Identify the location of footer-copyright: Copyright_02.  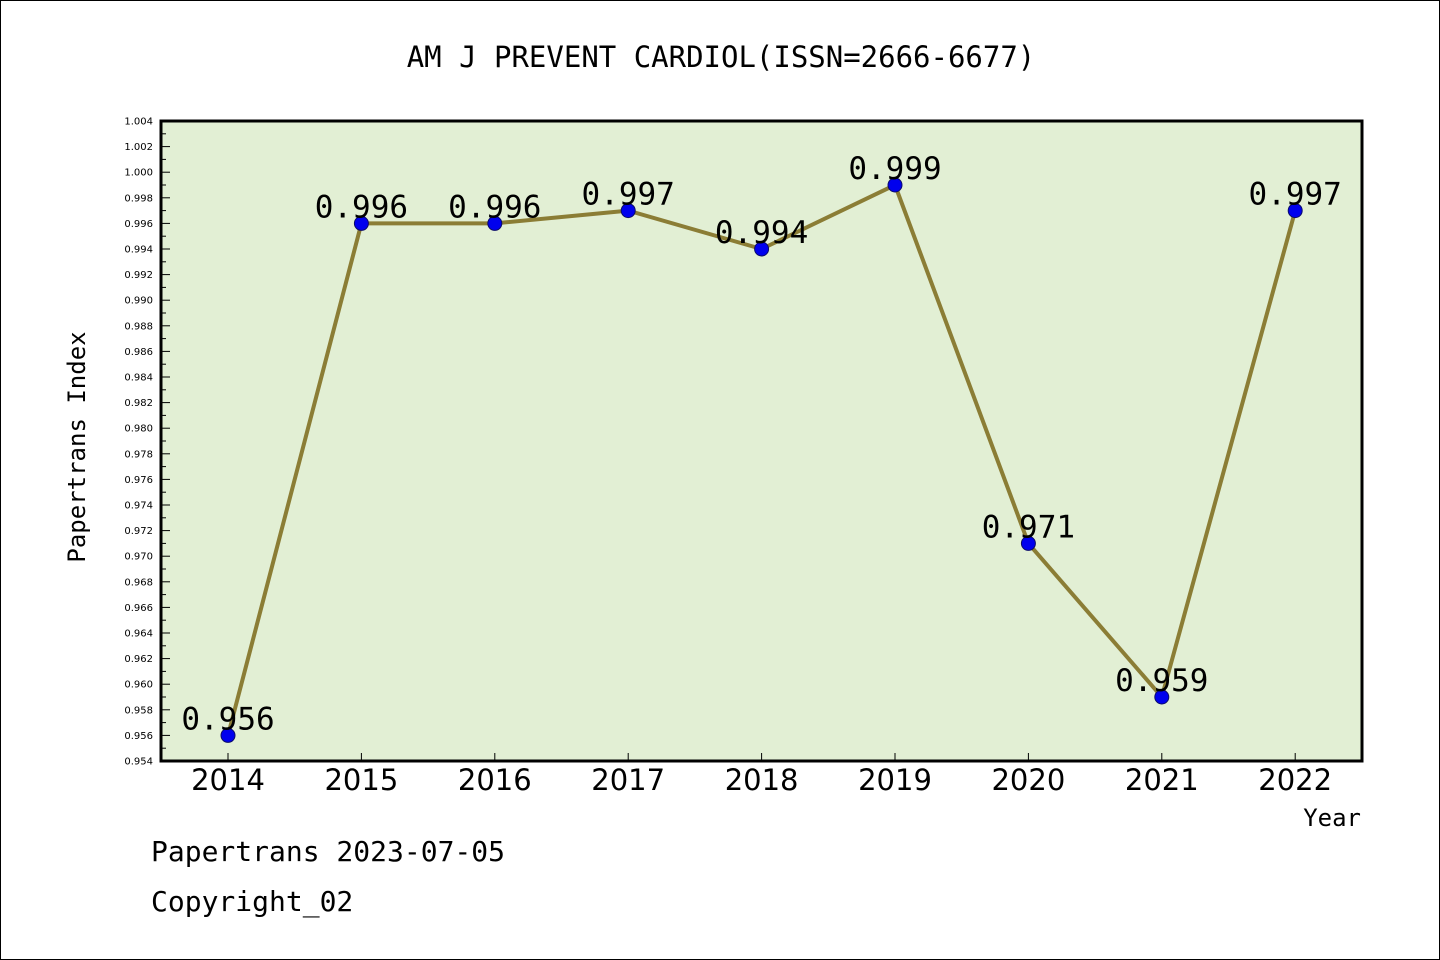
(252, 901).